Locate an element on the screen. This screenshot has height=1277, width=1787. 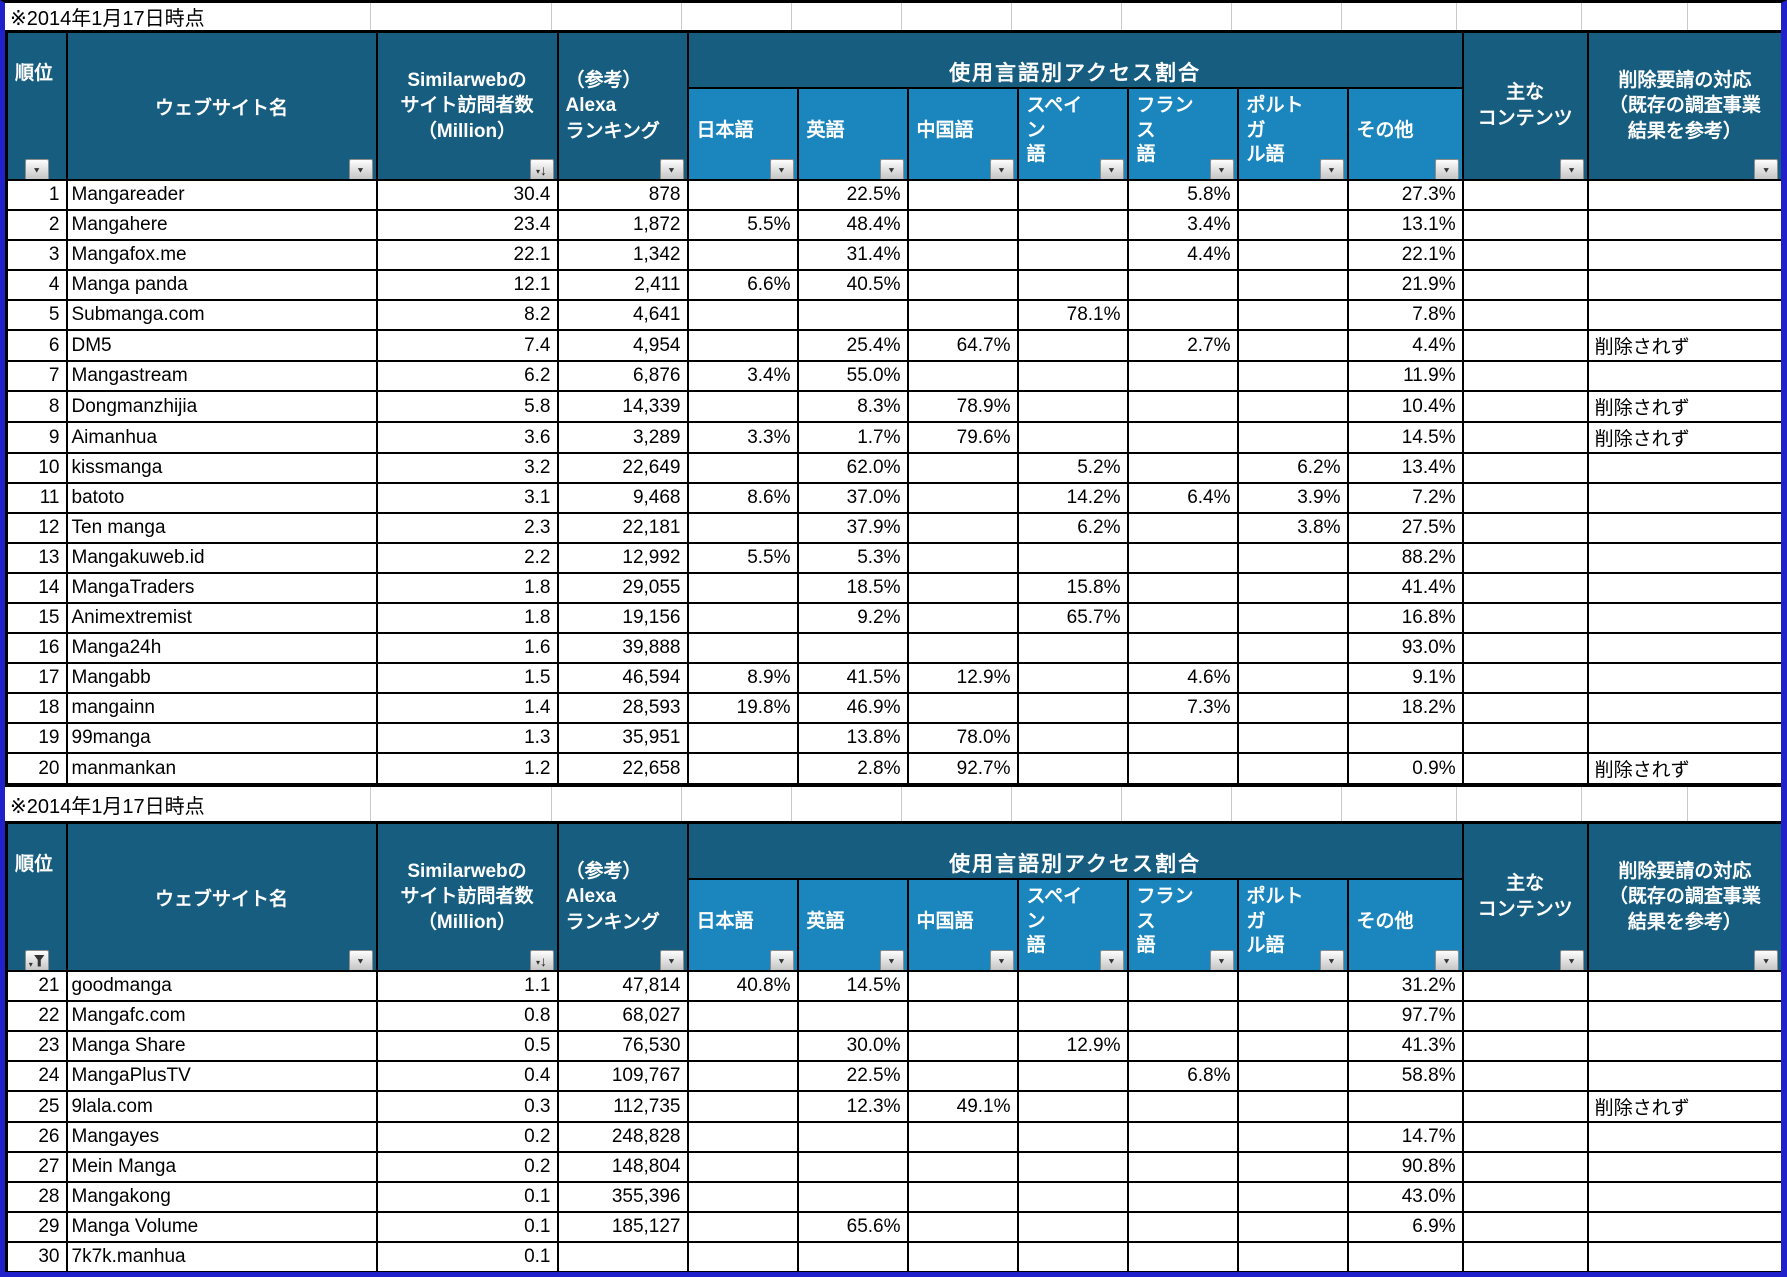
other-pct-cell: 93.0% is located at coordinates (1405, 648).